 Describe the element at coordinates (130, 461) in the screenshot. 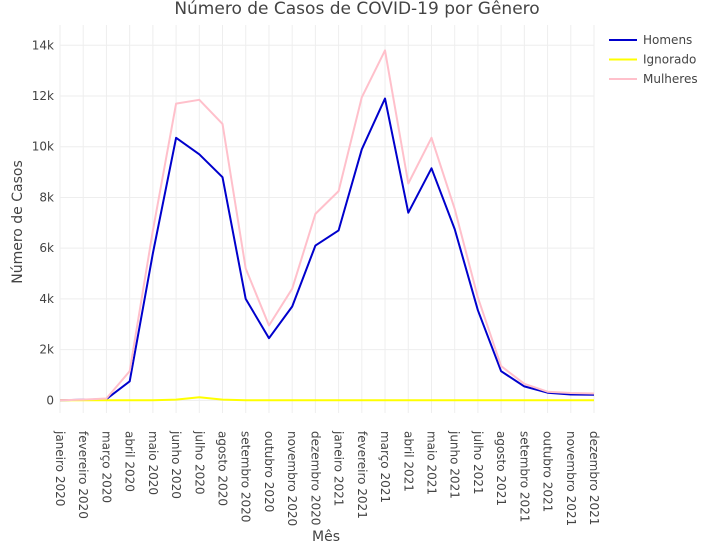

I see `x-tick-label: abril 2020` at that location.